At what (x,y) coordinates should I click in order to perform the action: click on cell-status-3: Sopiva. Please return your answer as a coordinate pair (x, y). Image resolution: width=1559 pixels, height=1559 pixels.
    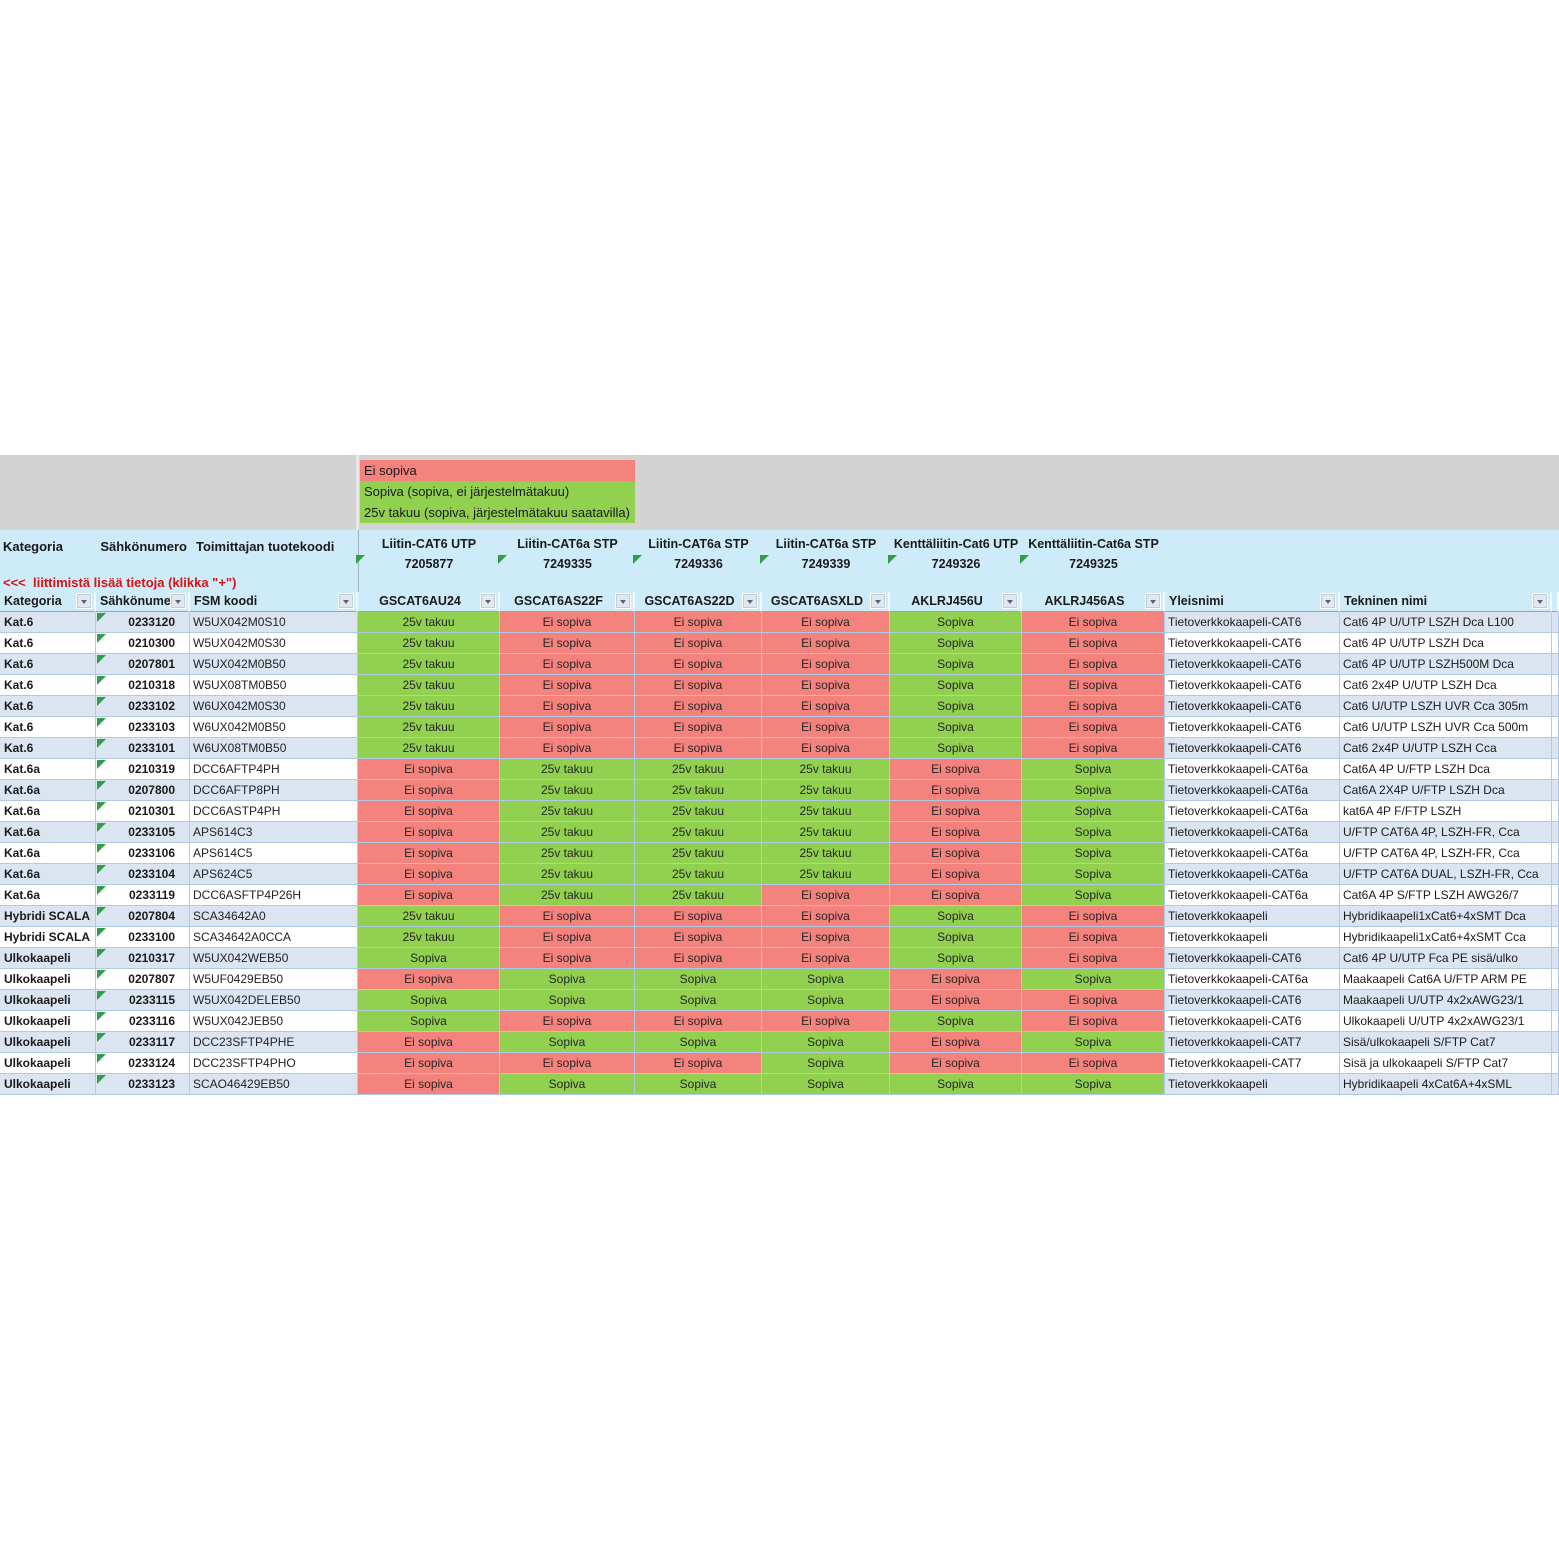
    Looking at the image, I should click on (698, 1000).